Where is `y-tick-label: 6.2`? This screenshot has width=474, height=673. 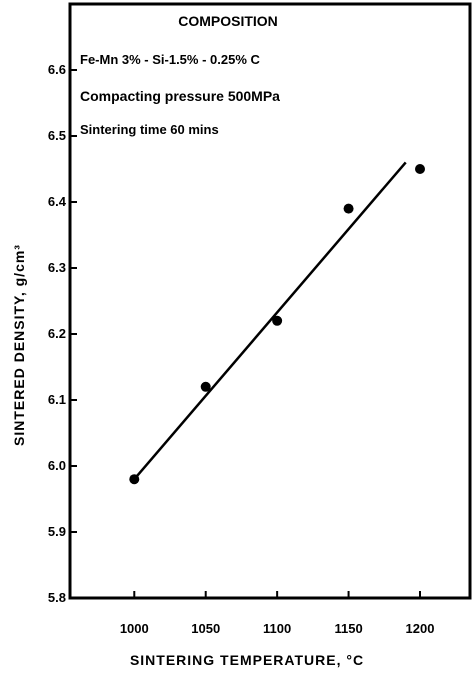 y-tick-label: 6.2 is located at coordinates (57, 333).